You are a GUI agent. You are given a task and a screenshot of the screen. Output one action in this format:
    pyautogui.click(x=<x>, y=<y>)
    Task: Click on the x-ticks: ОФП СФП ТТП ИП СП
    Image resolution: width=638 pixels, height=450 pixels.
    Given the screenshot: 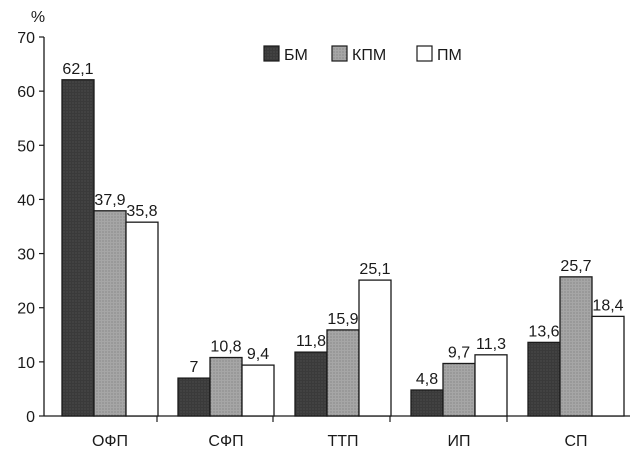 What is the action you would take?
    pyautogui.click(x=340, y=433)
    